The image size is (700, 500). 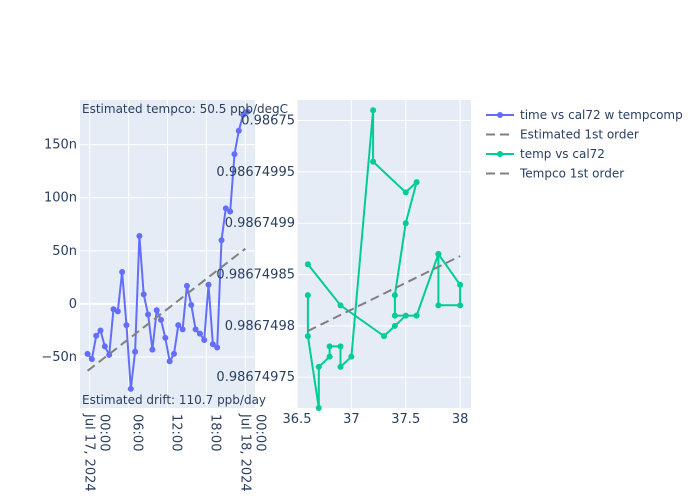 I want to click on left-series, so click(x=167, y=250).